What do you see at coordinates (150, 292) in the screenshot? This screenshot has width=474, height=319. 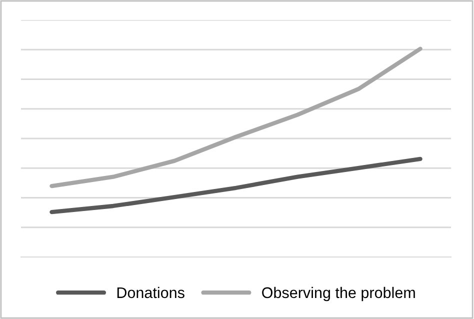 I see `legend-label: Donations` at bounding box center [150, 292].